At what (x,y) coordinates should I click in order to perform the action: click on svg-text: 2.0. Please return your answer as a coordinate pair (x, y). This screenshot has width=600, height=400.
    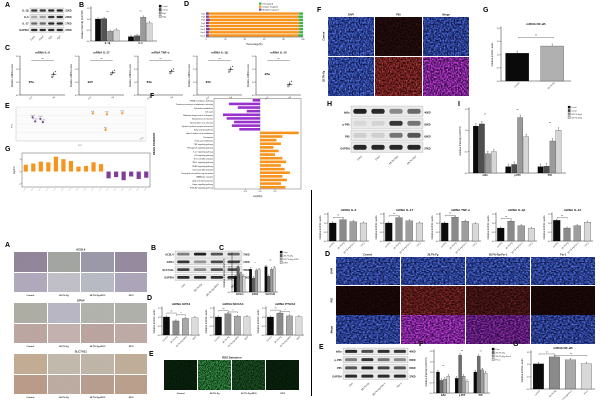
    Looking at the image, I should click on (77, 57).